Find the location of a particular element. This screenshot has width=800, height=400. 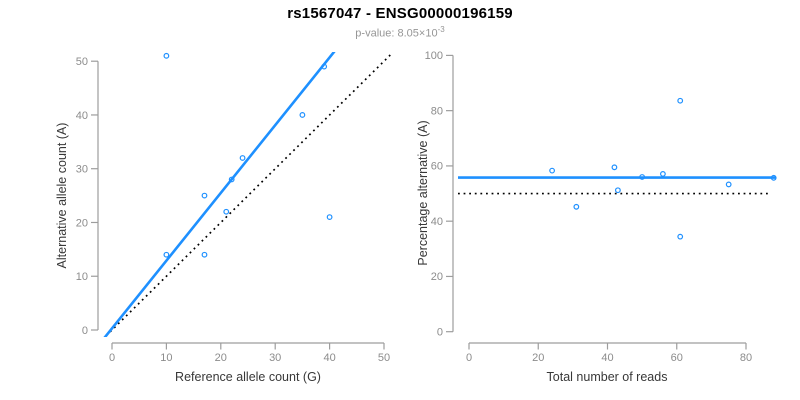

pvalue-text: p-value: 8.05×10 is located at coordinates (396, 33).